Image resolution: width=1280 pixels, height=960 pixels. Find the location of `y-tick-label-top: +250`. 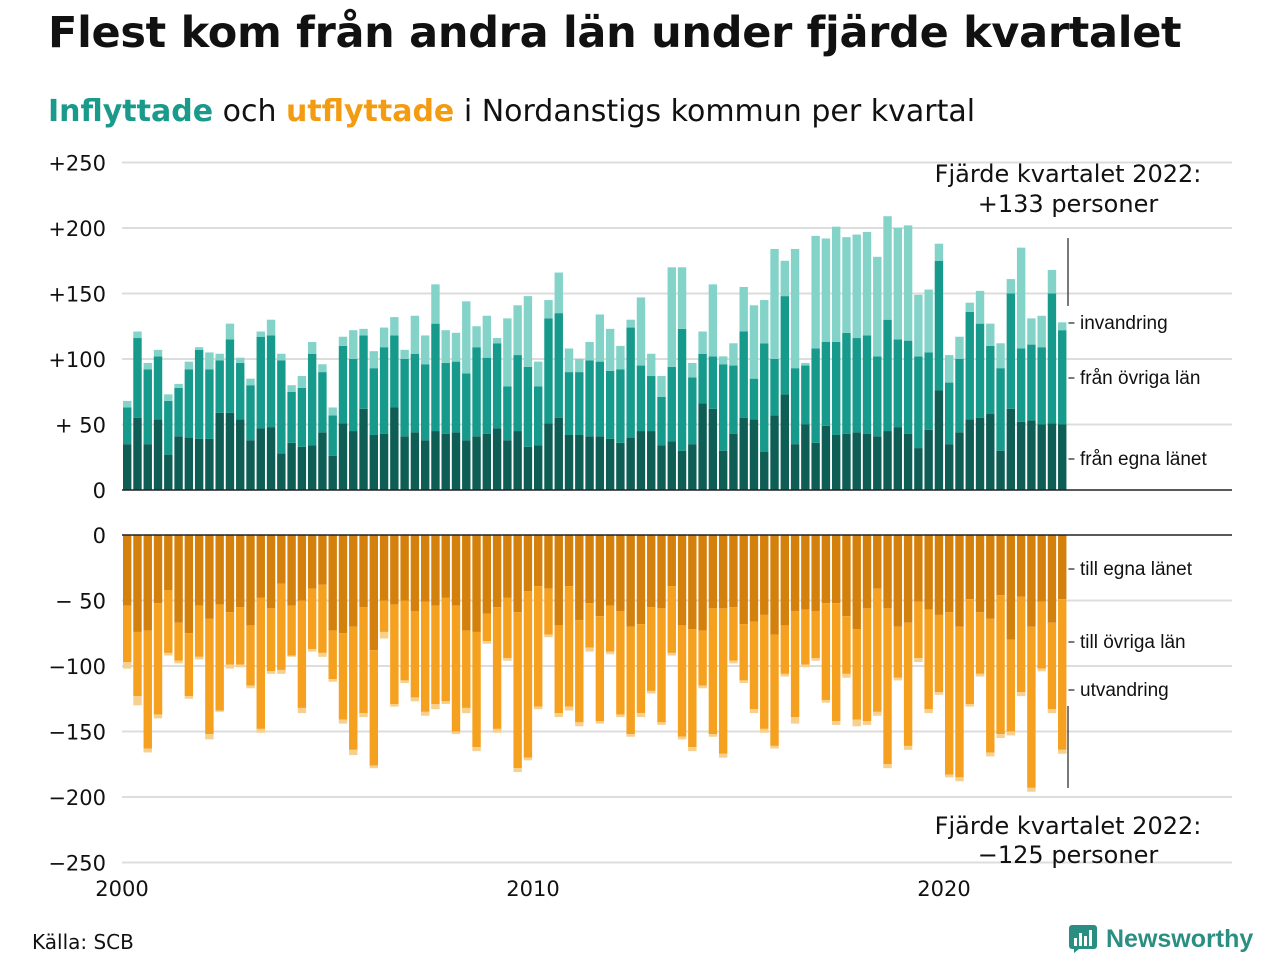

y-tick-label-top: +250 is located at coordinates (77, 164).